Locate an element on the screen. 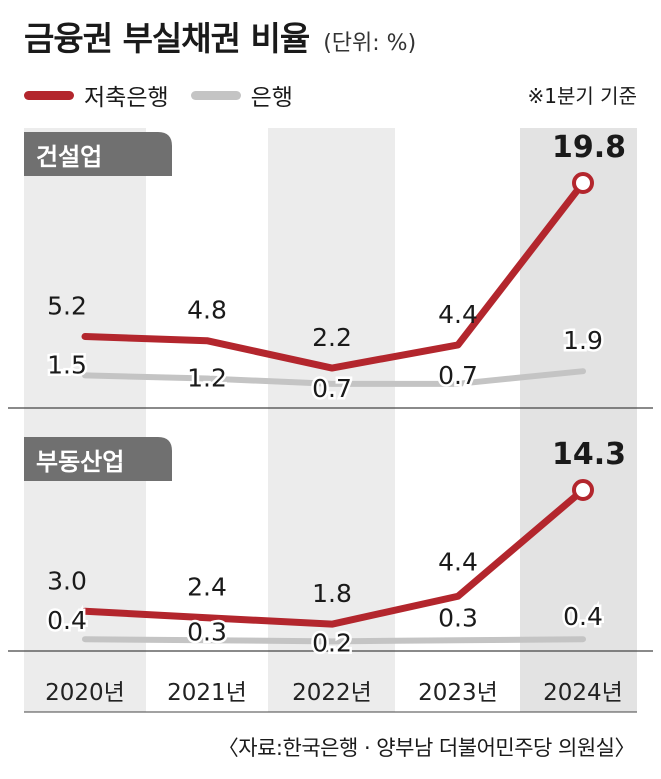 The height and width of the screenshot is (779, 661). panel-2-bank-line is located at coordinates (334, 640).